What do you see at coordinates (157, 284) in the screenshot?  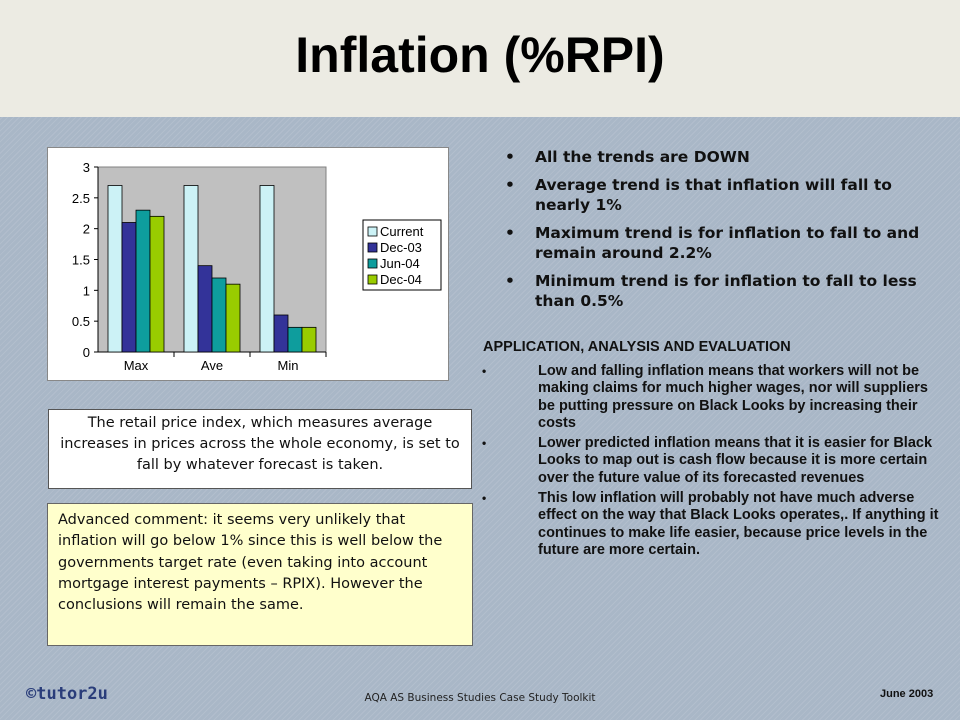 I see `bar-dec-04-max` at bounding box center [157, 284].